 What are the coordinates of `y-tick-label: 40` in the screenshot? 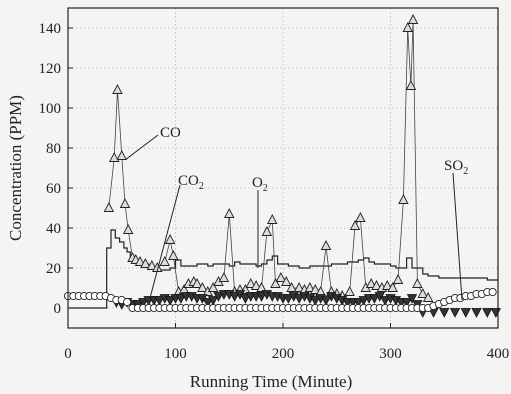 It's located at (53, 229).